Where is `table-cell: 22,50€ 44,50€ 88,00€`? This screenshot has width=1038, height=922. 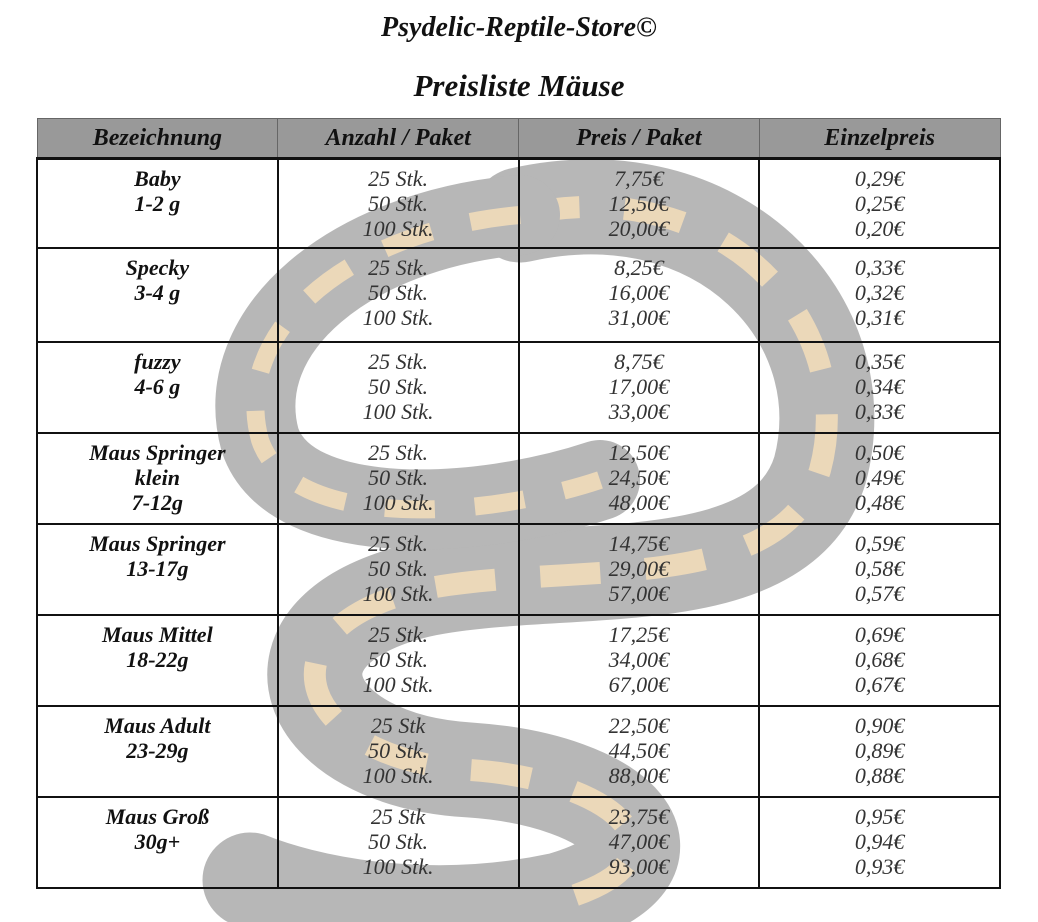
table-cell: 22,50€ 44,50€ 88,00€ is located at coordinates (639, 751).